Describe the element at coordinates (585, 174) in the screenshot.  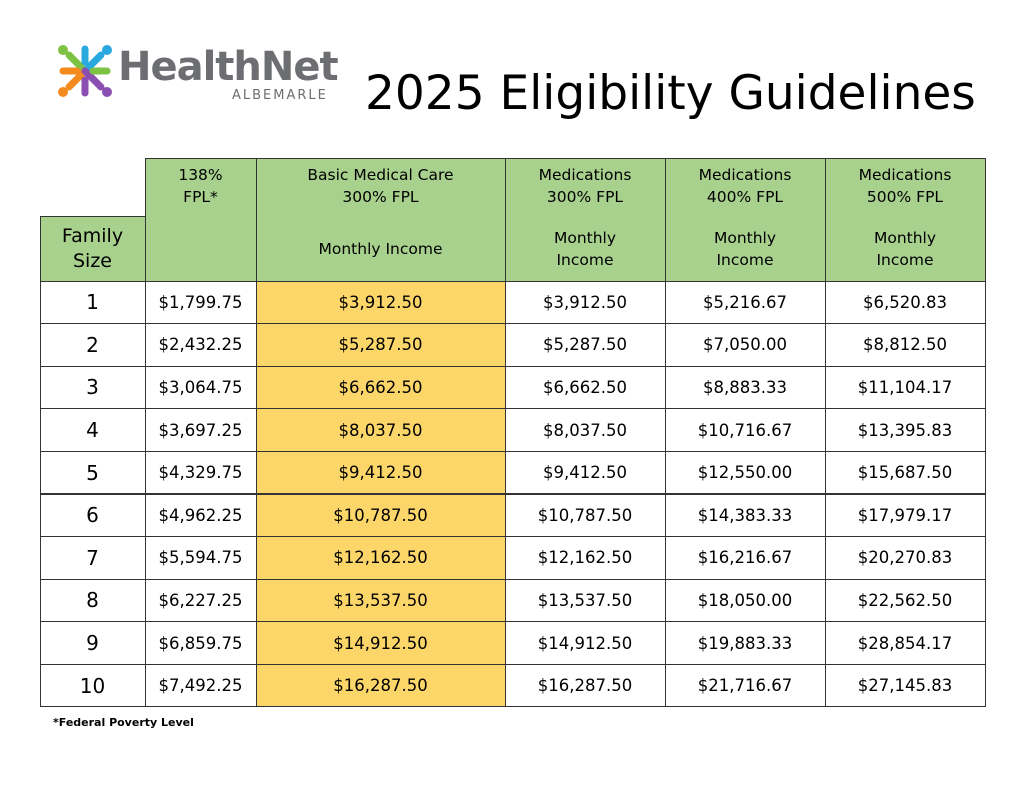
I see `column-title: Medications` at that location.